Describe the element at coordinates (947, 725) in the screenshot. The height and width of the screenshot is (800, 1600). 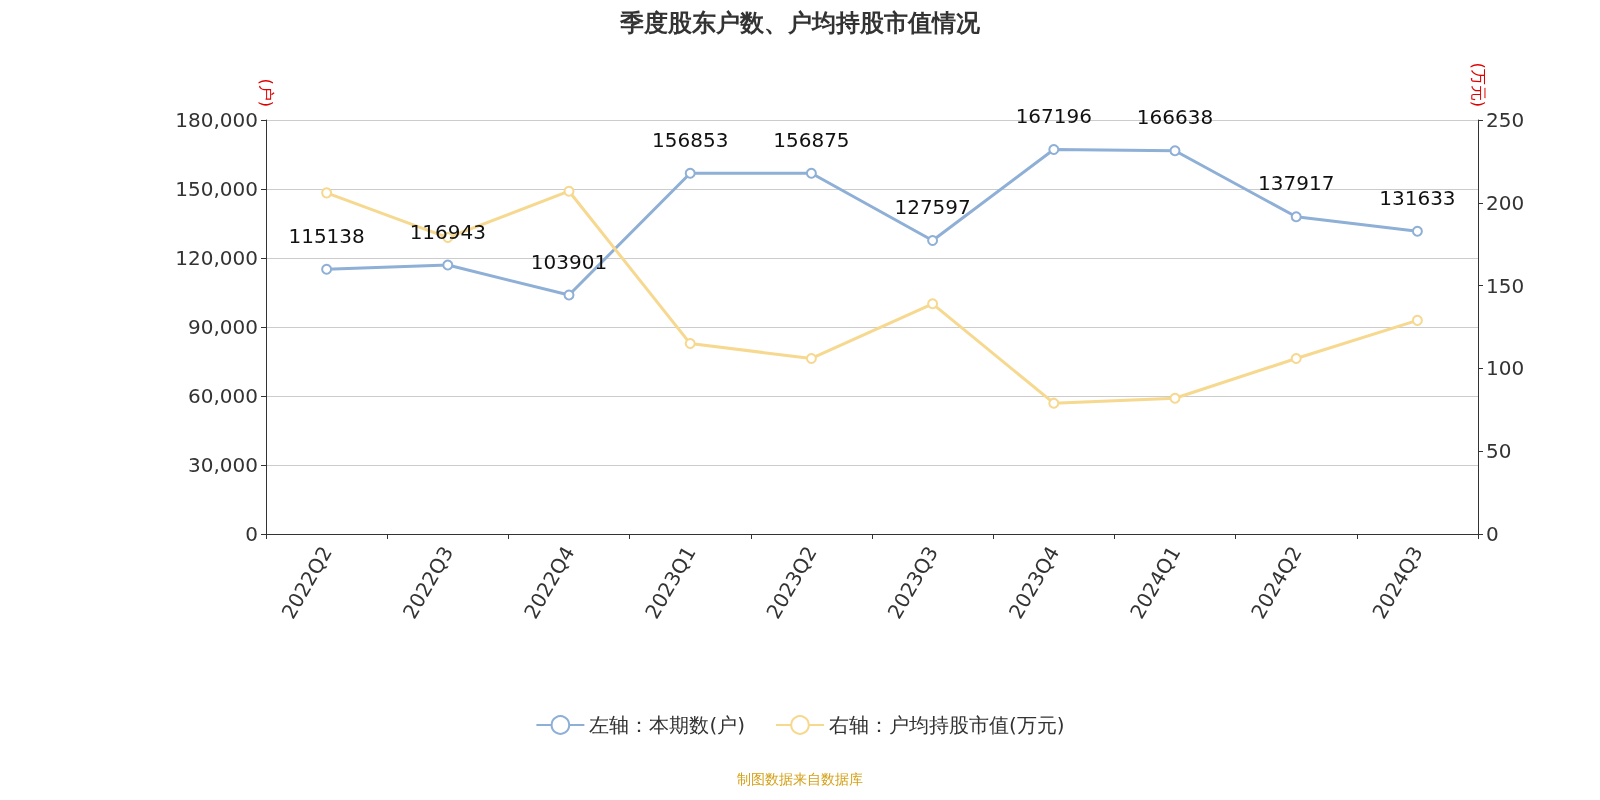
I see `legend-label: 右轴：户均持股市值(万元)` at that location.